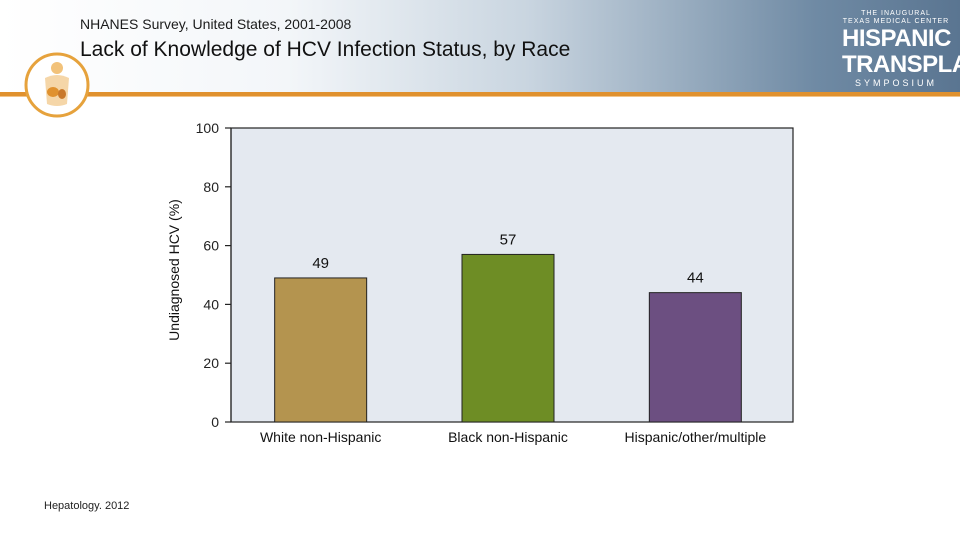  Describe the element at coordinates (211, 304) in the screenshot. I see `y-tick-label: 40` at that location.